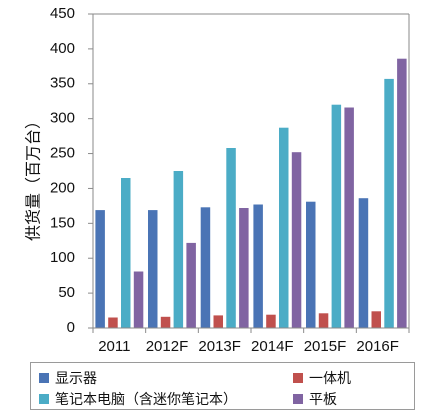 The width and height of the screenshot is (430, 418). What do you see at coordinates (330, 379) in the screenshot?
I see `legend-label-all-in-one: 一体机` at bounding box center [330, 379].